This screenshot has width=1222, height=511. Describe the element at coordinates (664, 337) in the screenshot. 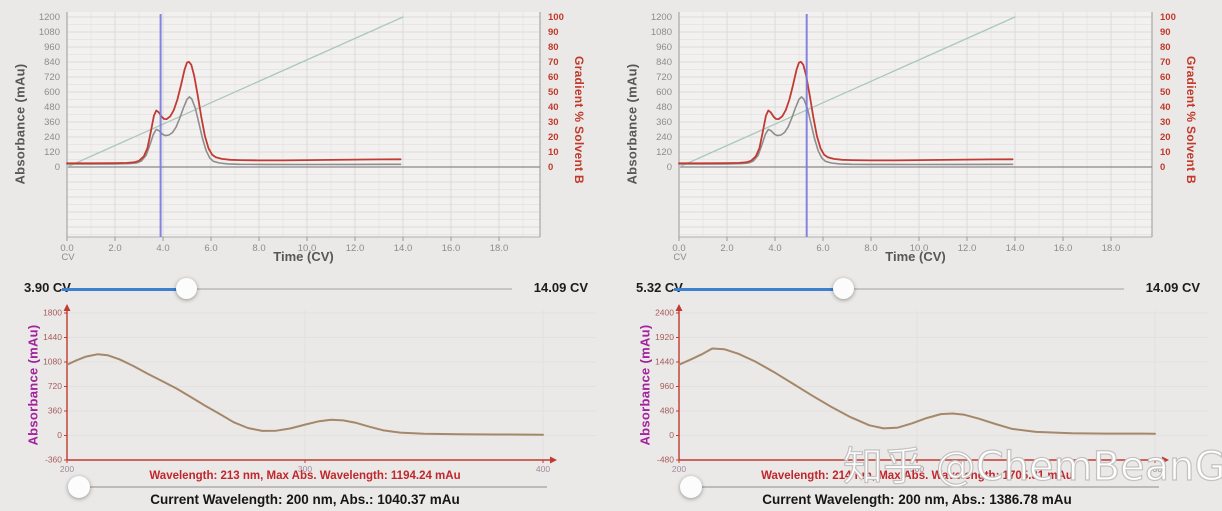

I see `svg-text: 1920` at that location.